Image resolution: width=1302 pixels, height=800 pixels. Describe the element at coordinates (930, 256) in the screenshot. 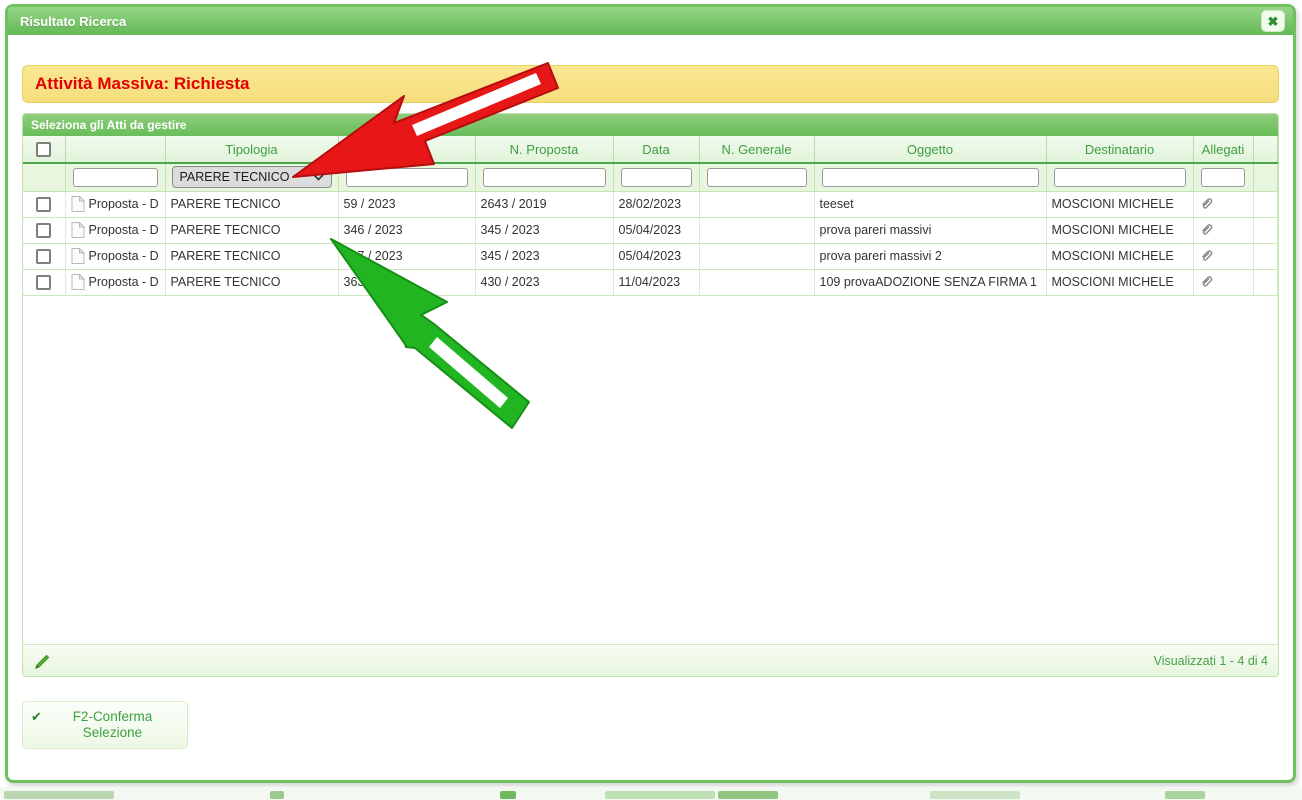

I see `cell-oggetto: prova pareri massivi 2` at that location.